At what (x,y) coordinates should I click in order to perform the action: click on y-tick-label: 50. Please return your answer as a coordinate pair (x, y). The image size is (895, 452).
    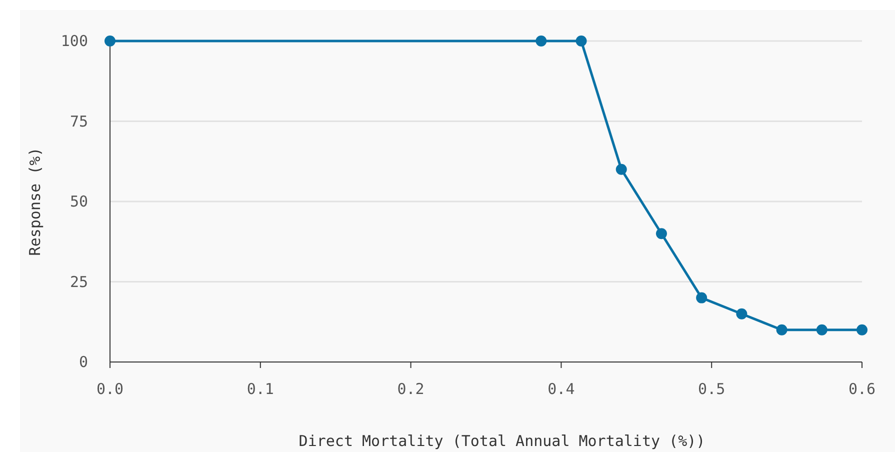
    Looking at the image, I should click on (79, 201).